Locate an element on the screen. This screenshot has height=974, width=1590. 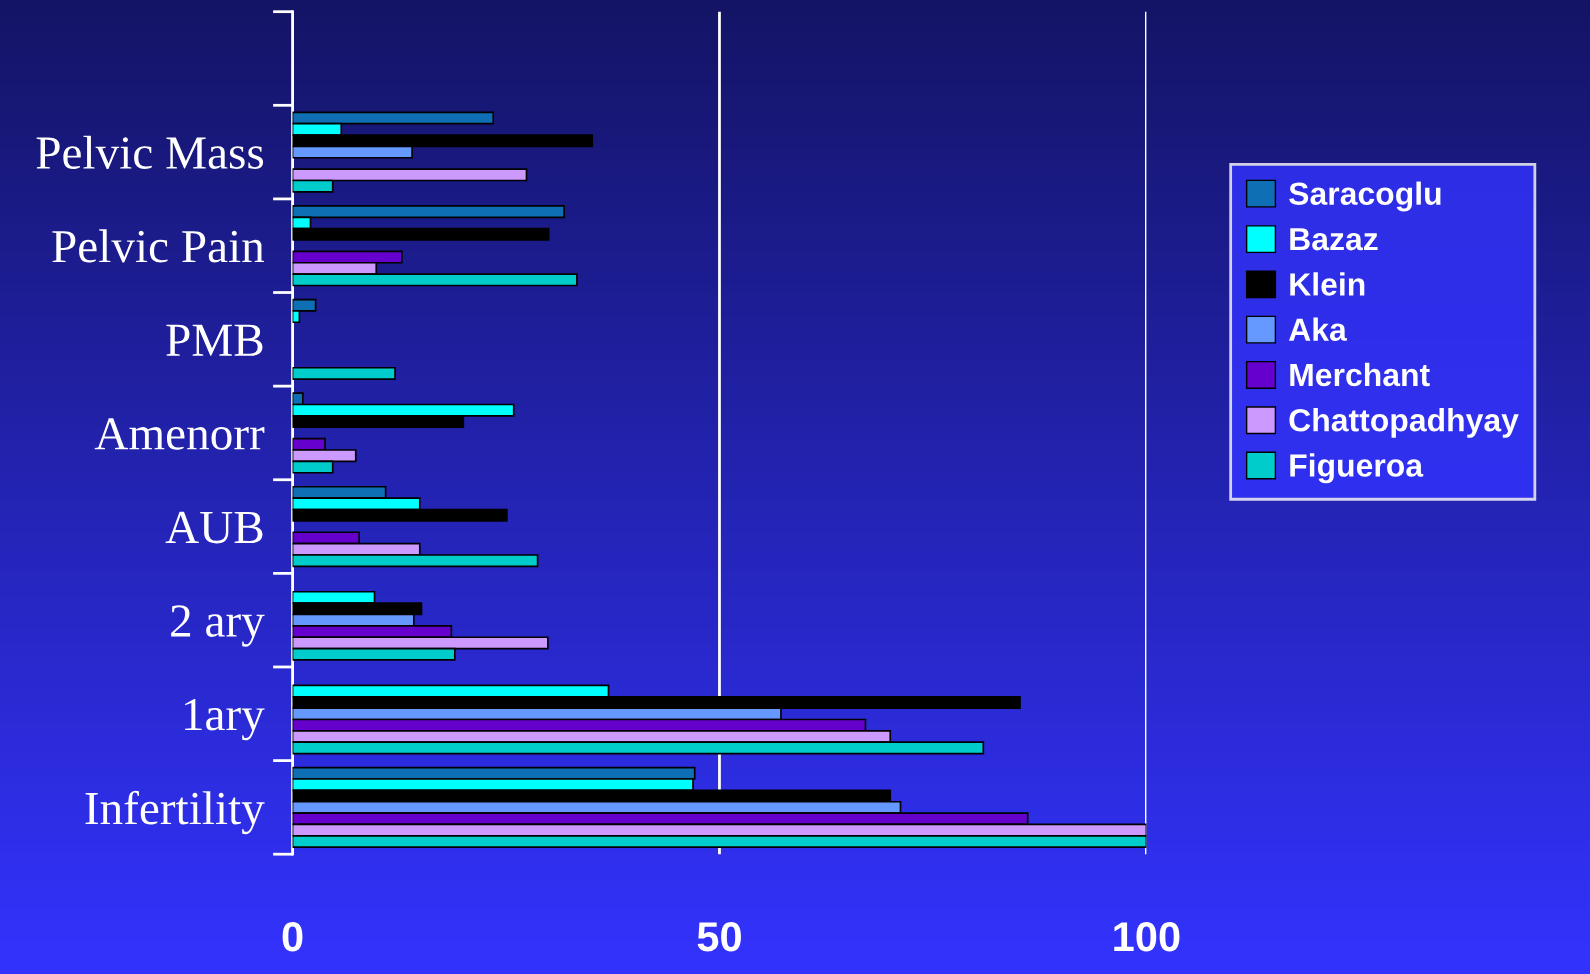
legend-label: Aka is located at coordinates (1317, 329).